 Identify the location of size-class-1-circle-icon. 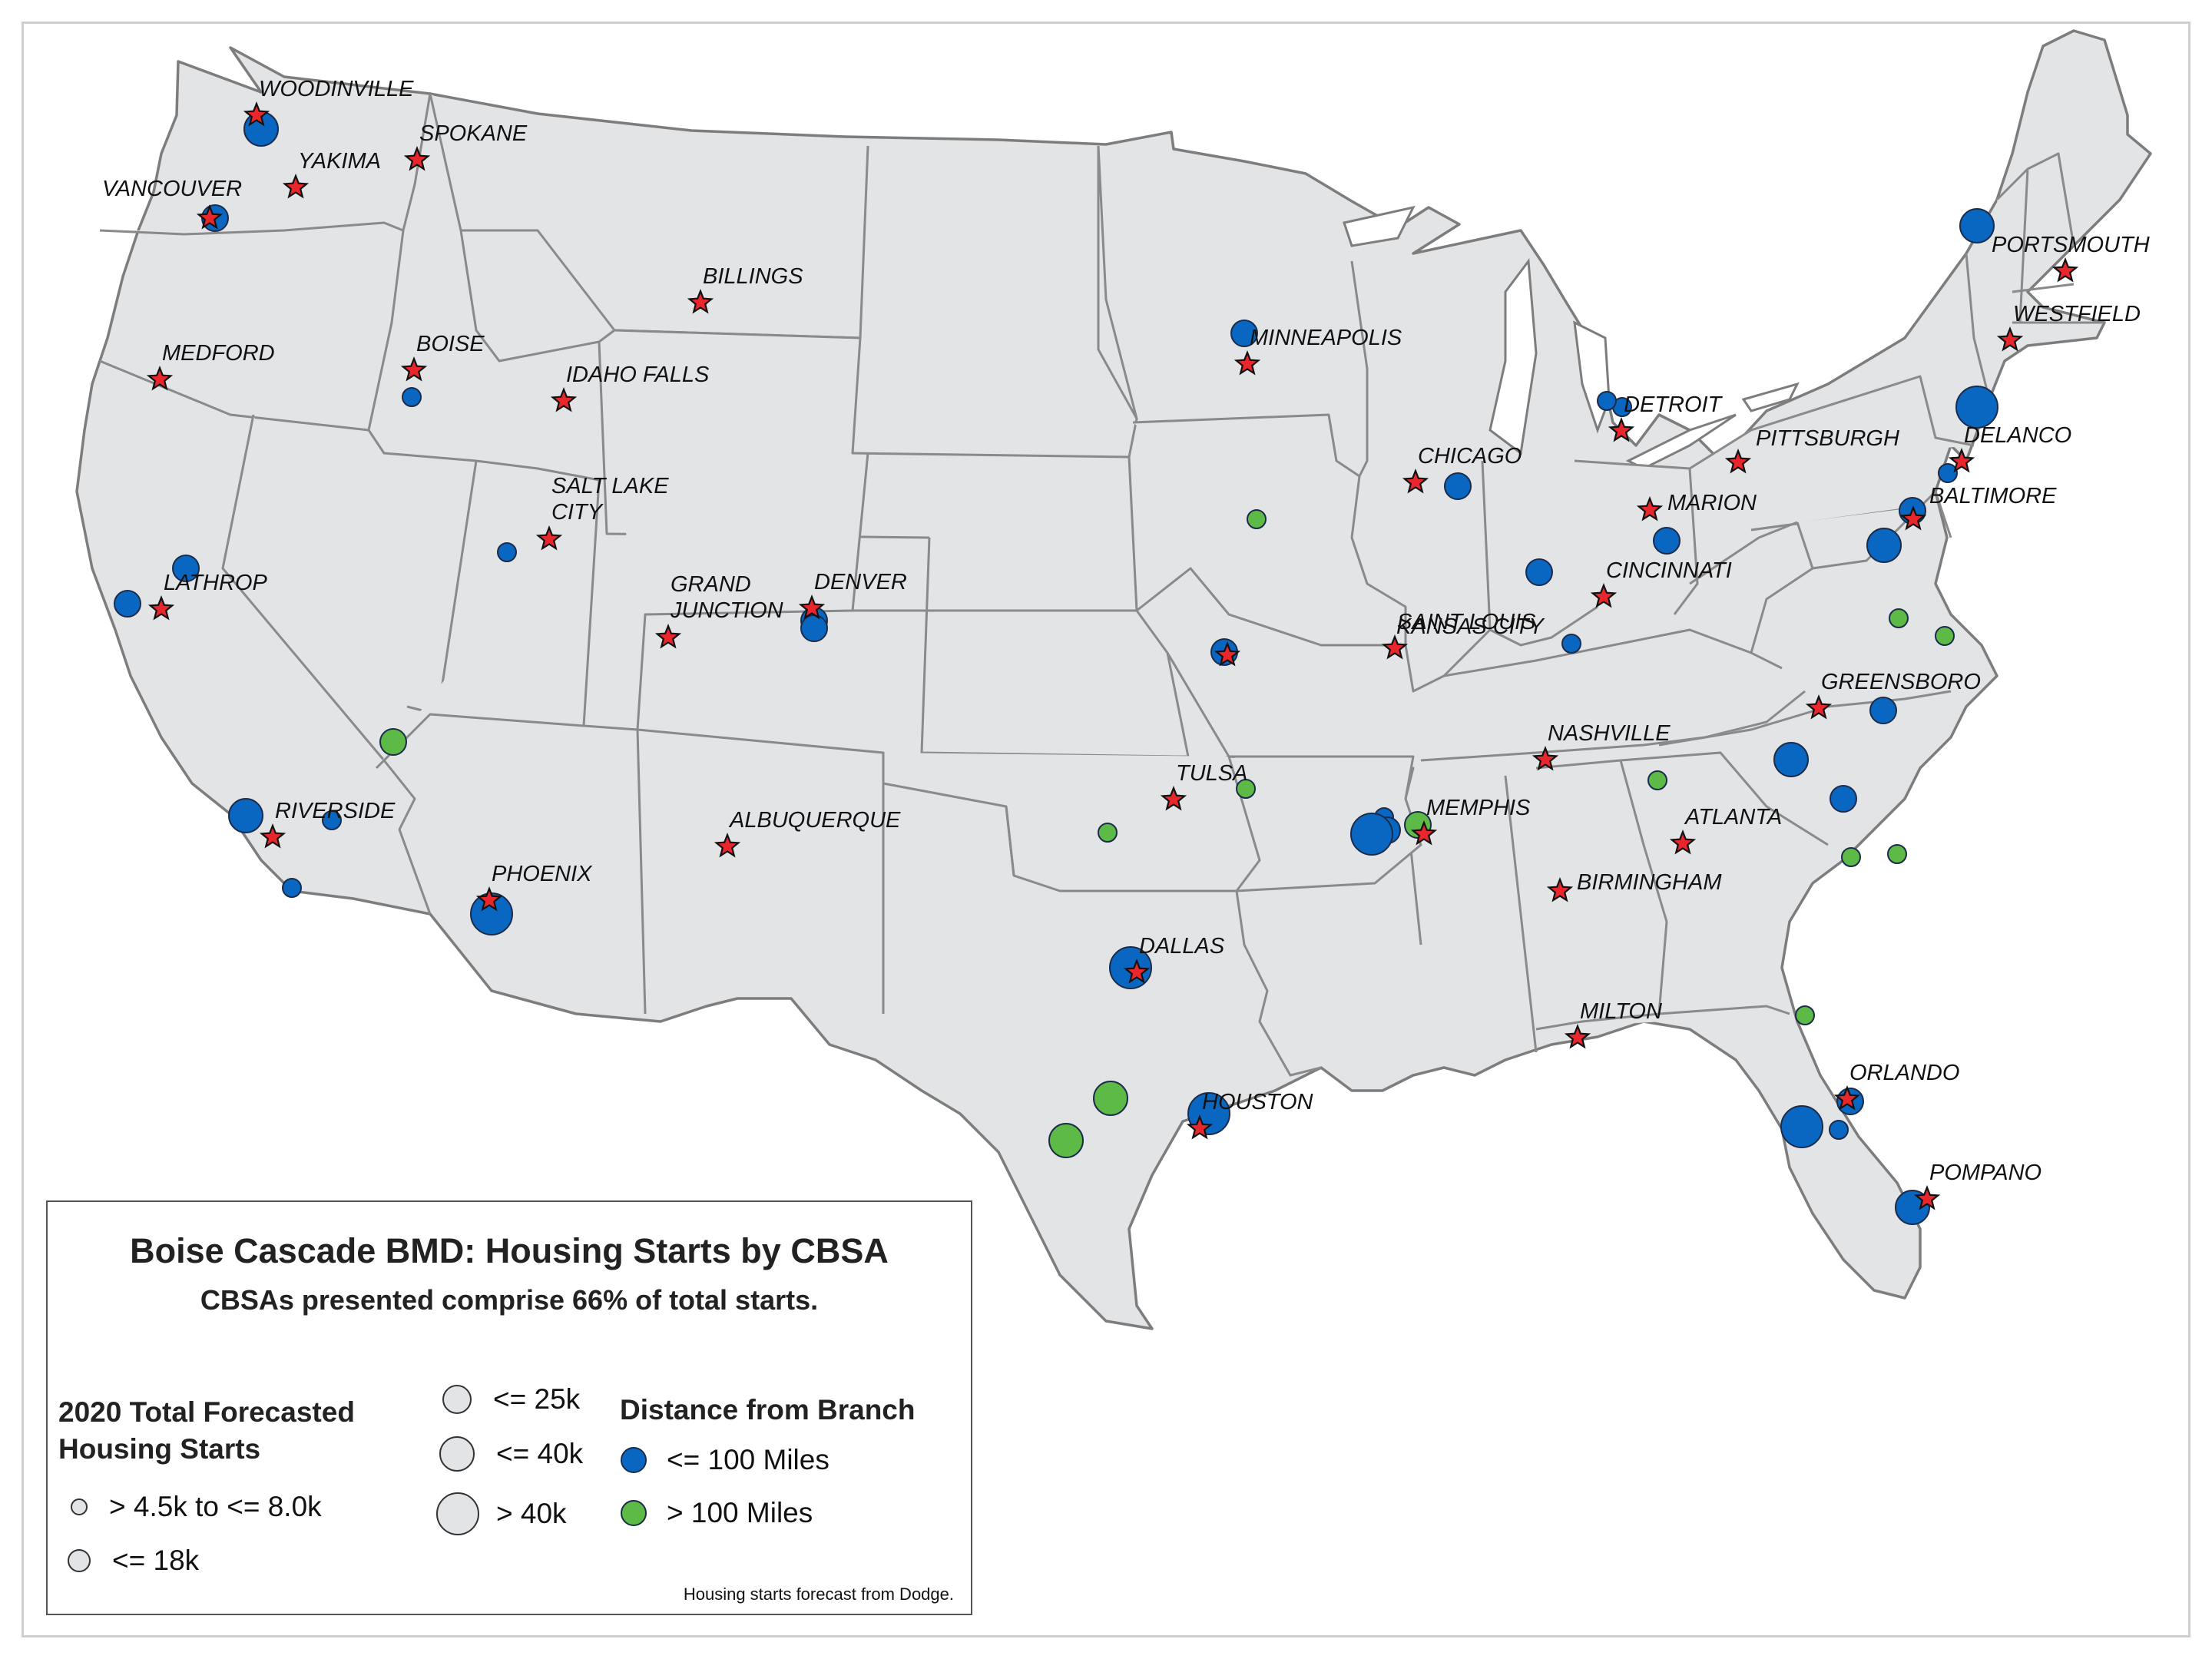
(79, 1507).